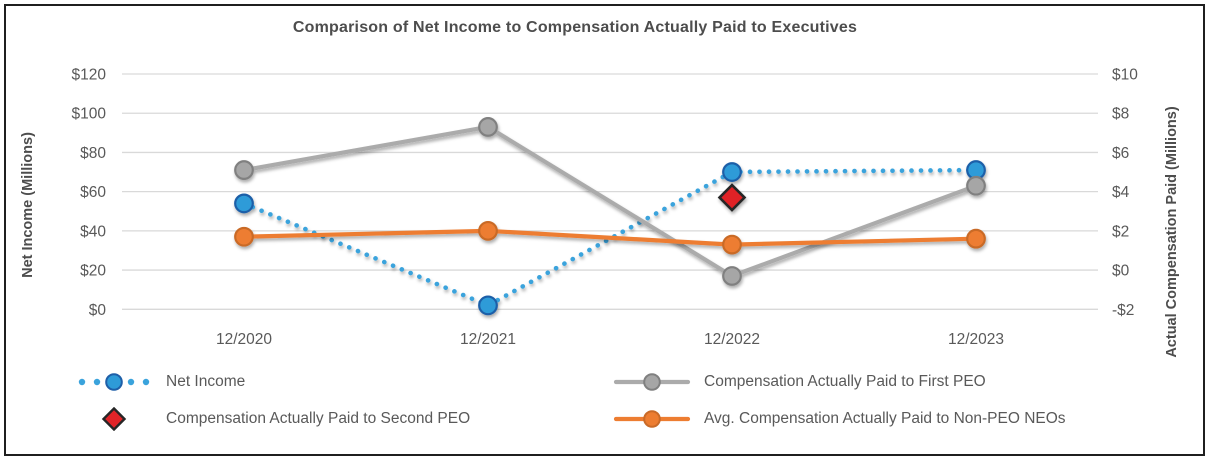  Describe the element at coordinates (244, 339) in the screenshot. I see `x-axis-tick-label: 12/2020` at that location.